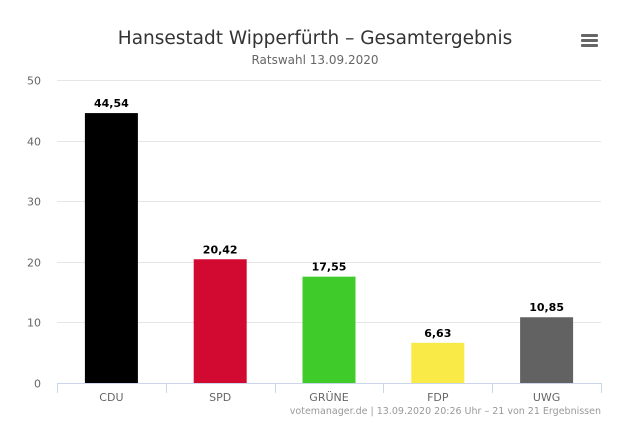  What do you see at coordinates (111, 397) in the screenshot?
I see `x-tick-label: CDU` at bounding box center [111, 397].